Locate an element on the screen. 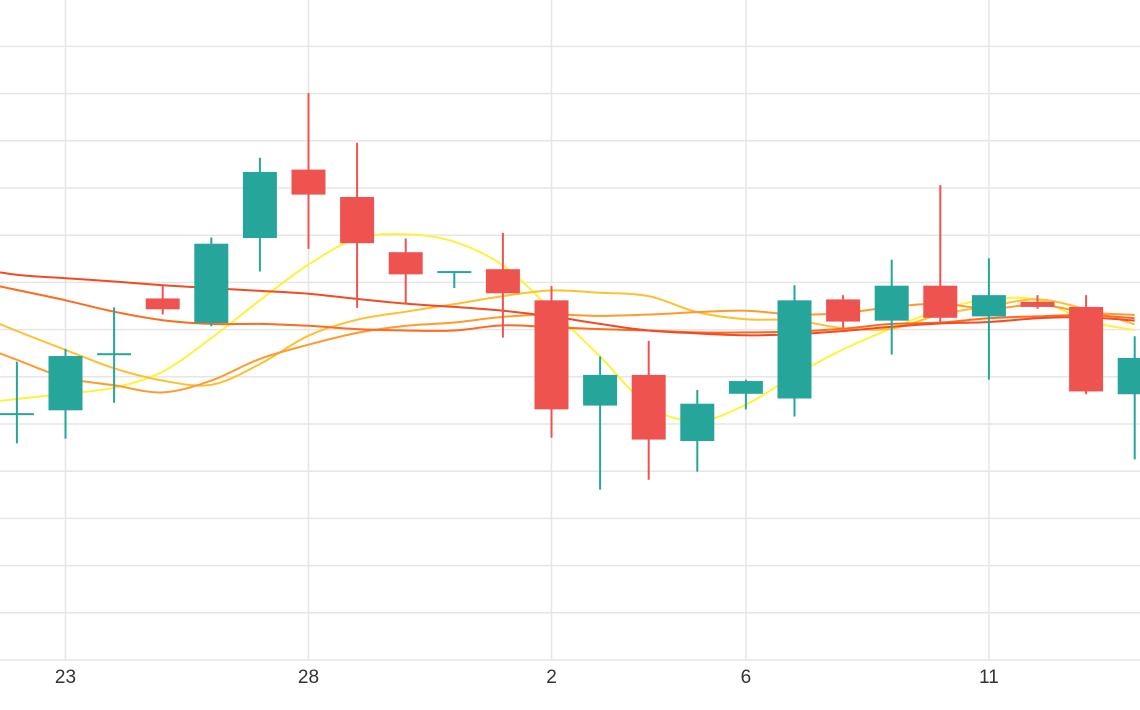 The width and height of the screenshot is (1140, 710). x-tick-label: 2 is located at coordinates (551, 677).